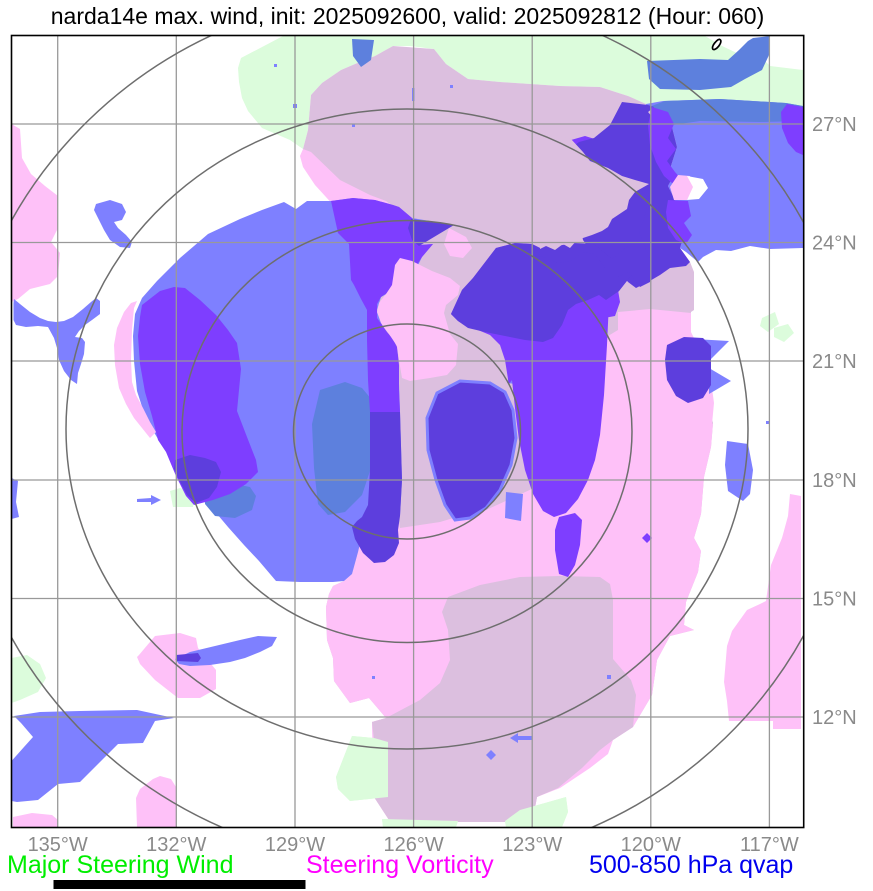 This screenshot has height=891, width=873. Describe the element at coordinates (532, 845) in the screenshot. I see `svg-text: 123°W` at that location.